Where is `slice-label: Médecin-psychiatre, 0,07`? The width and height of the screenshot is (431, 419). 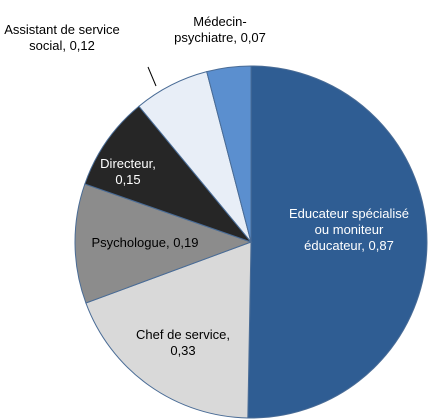 slice-label: Médecin-psychiatre, 0,07 is located at coordinates (220, 30).